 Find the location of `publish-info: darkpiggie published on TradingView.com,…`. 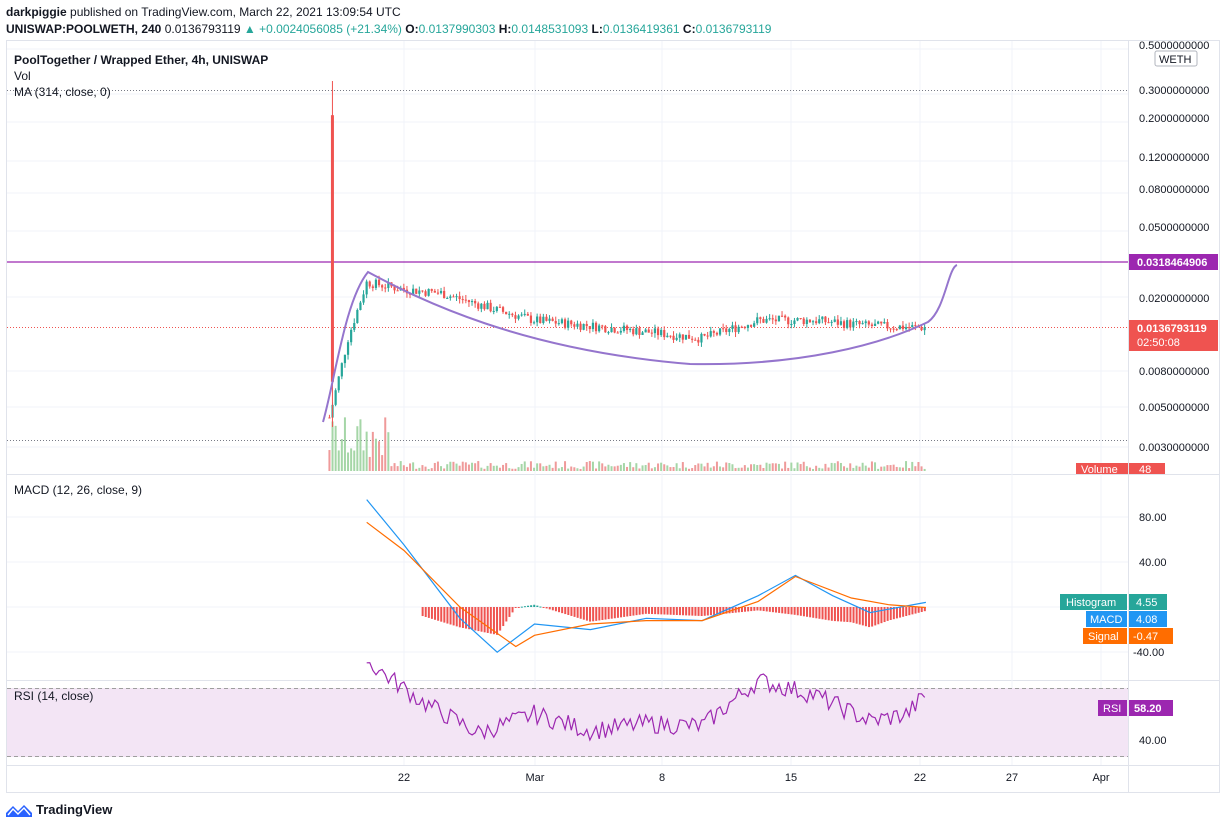

publish-info: darkpiggie published on TradingView.com,… is located at coordinates (203, 12).